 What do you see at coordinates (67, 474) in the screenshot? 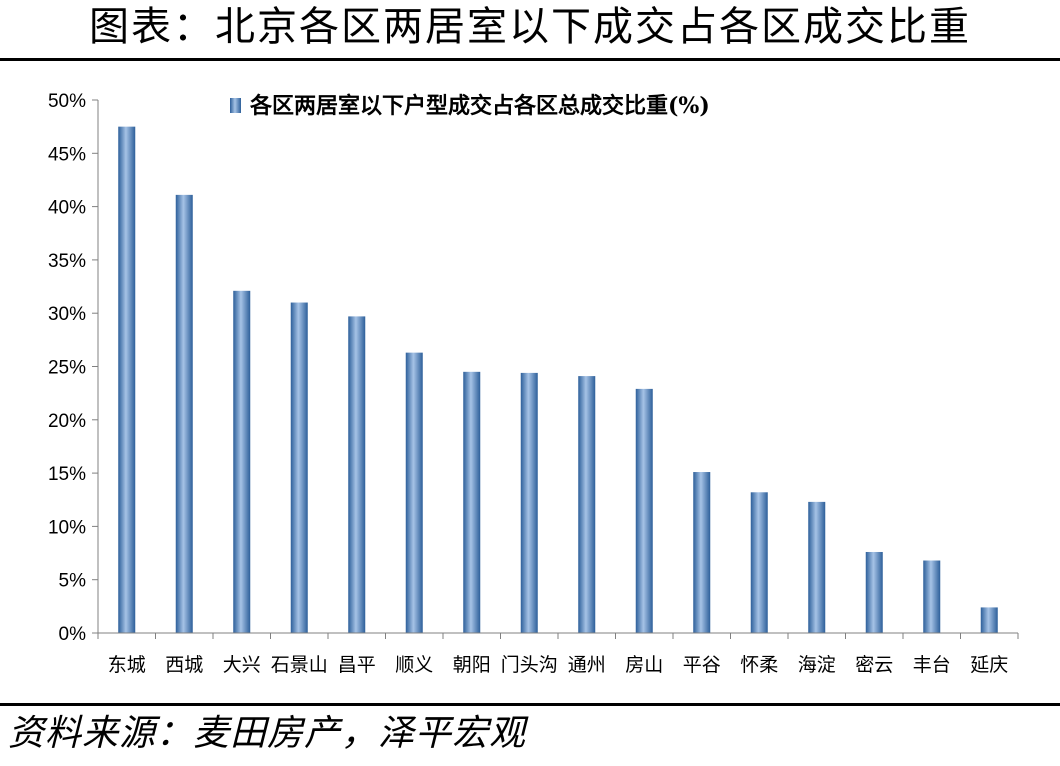
I see `y-tick-label: 15%` at bounding box center [67, 474].